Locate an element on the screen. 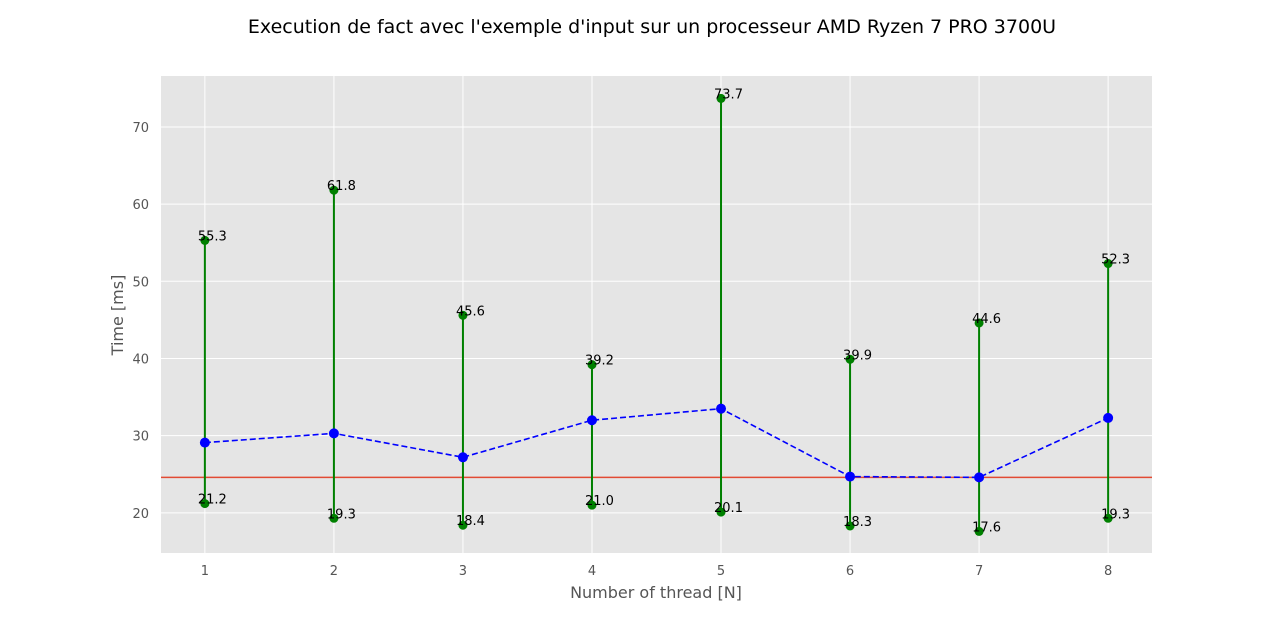 The width and height of the screenshot is (1280, 627). max-data-label: 45.6 is located at coordinates (470, 311).